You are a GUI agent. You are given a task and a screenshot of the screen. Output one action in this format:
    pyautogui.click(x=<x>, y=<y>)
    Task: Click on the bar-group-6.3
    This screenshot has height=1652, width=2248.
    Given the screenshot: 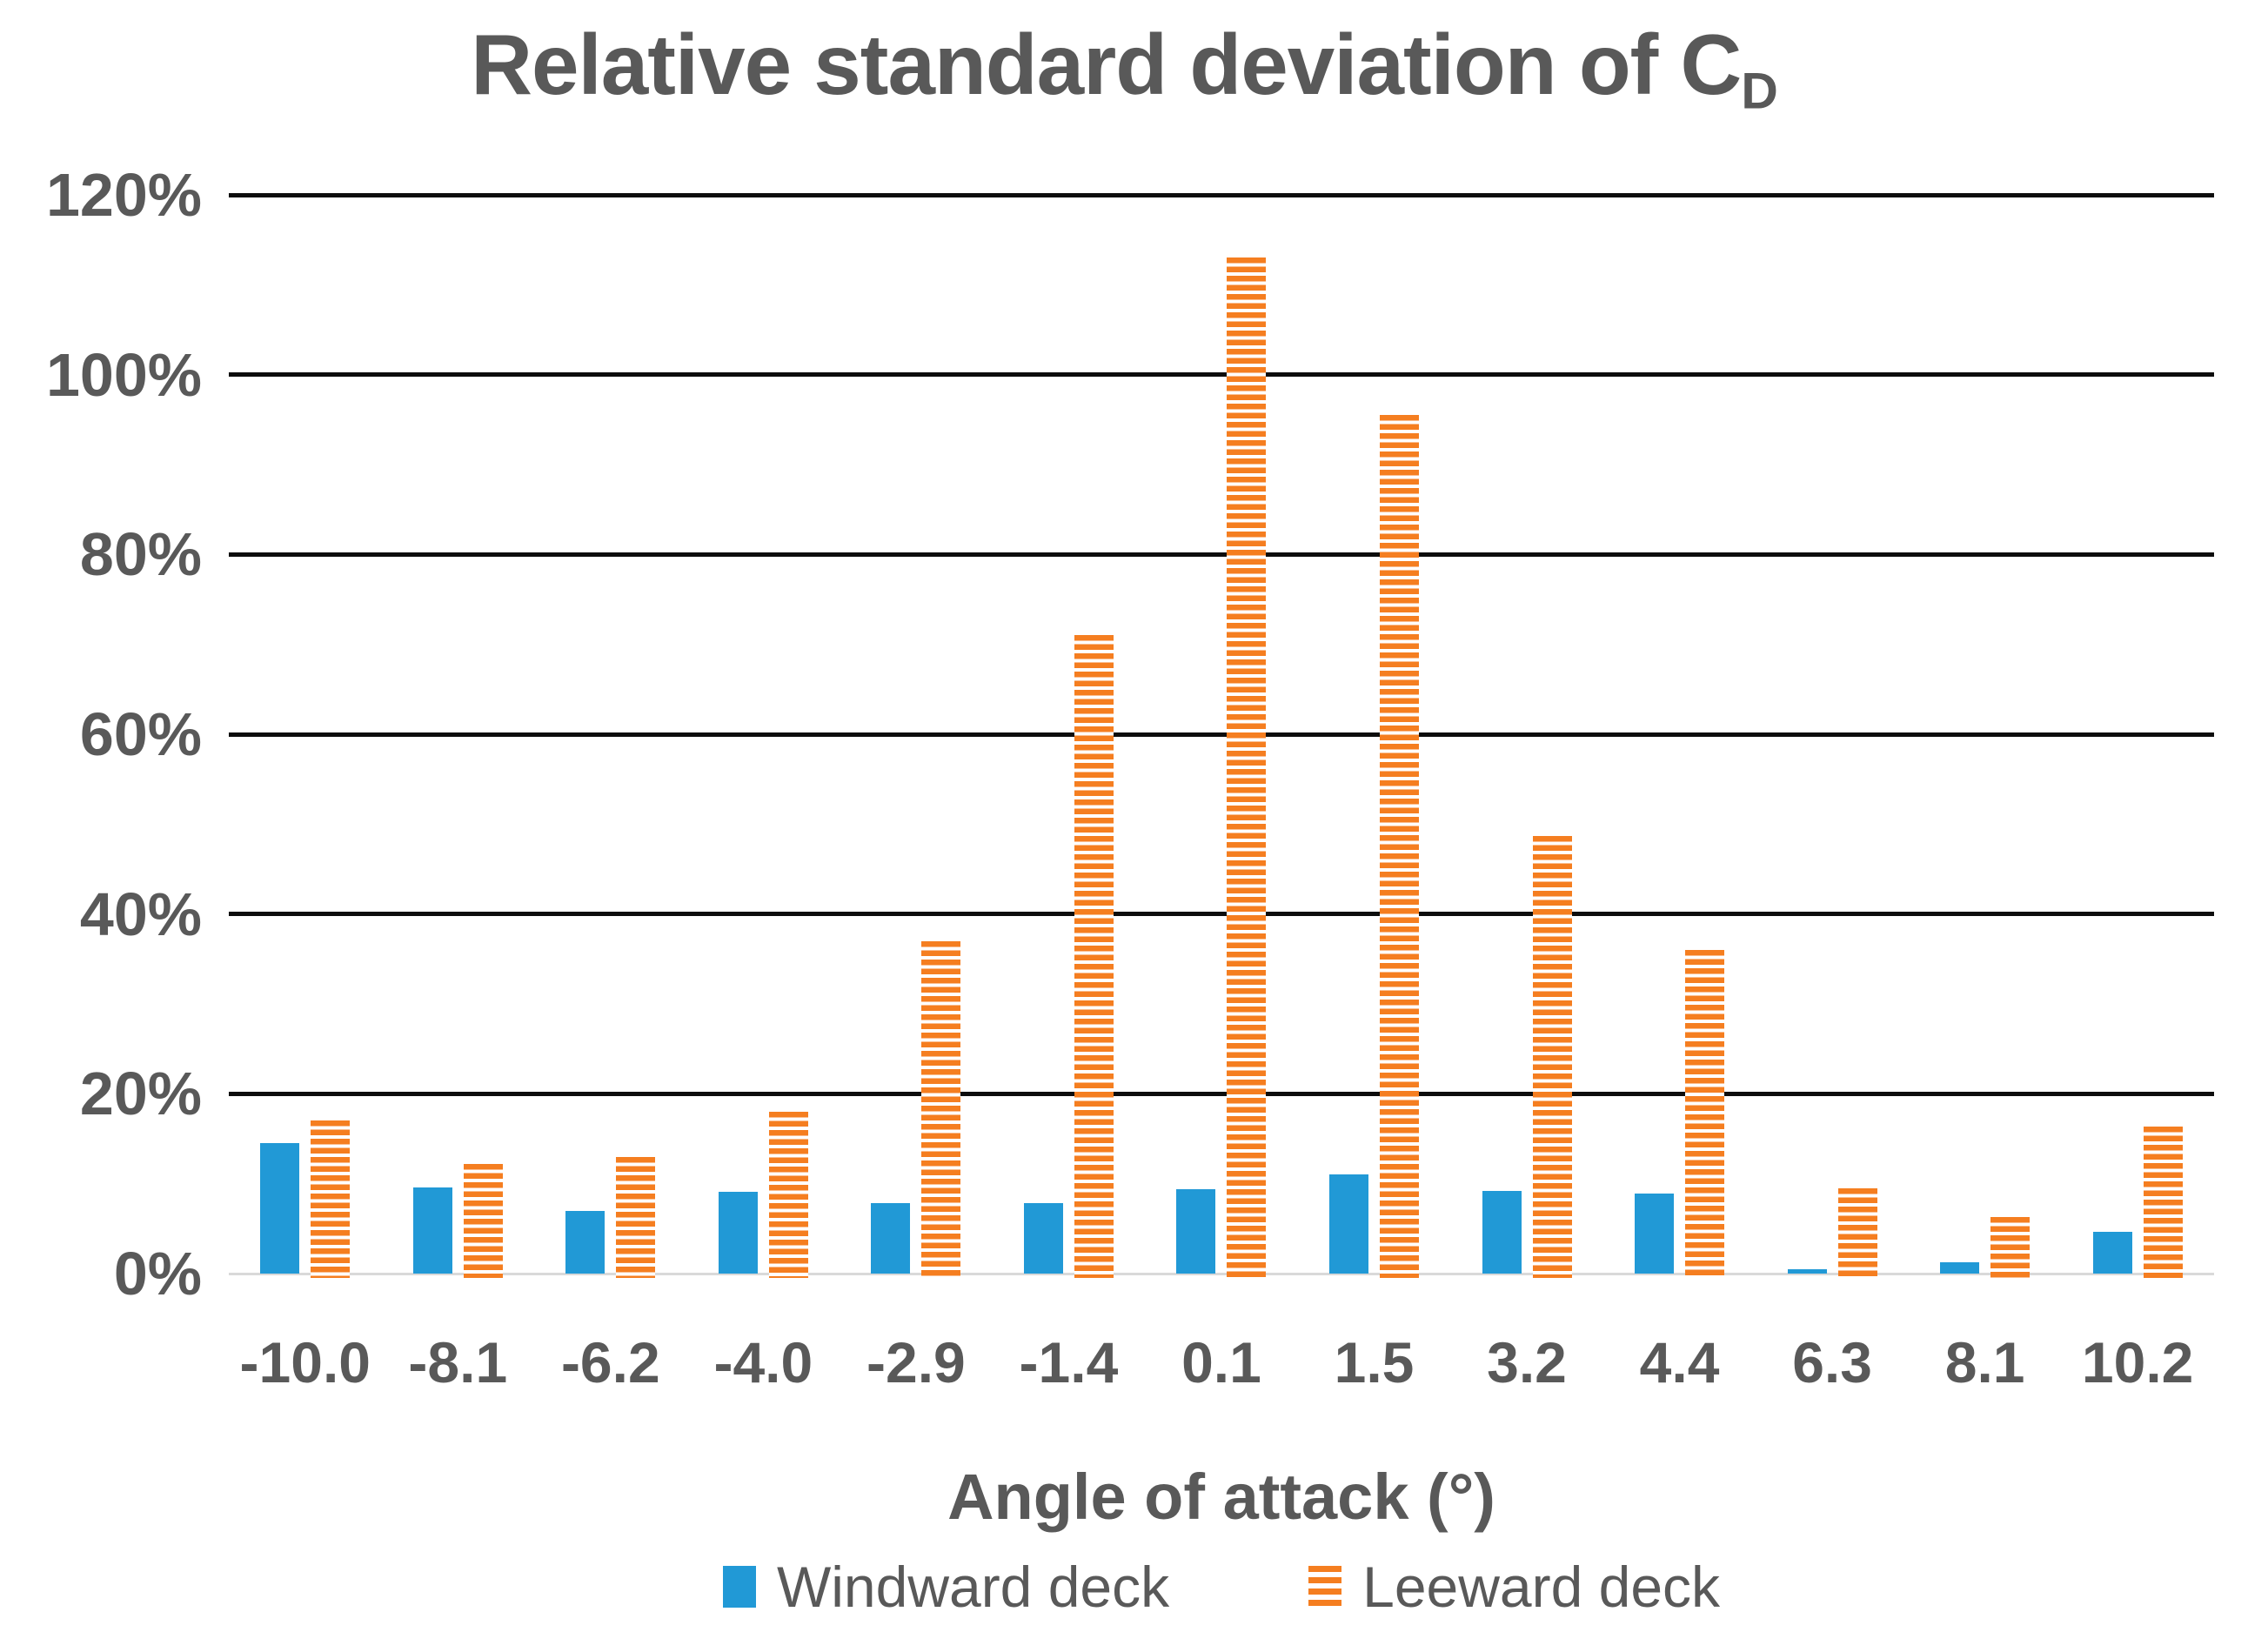 What is the action you would take?
    pyautogui.click(x=1832, y=736)
    